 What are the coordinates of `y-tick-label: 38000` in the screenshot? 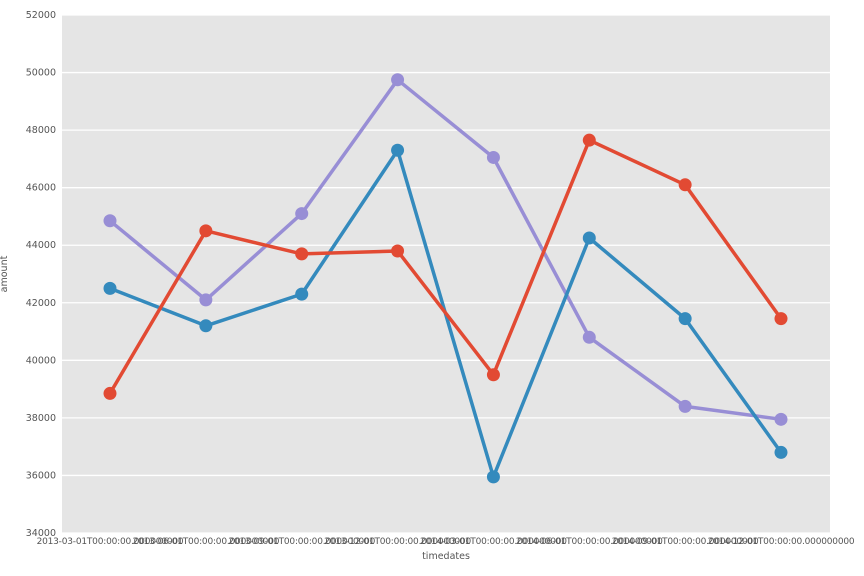 It's located at (41, 418).